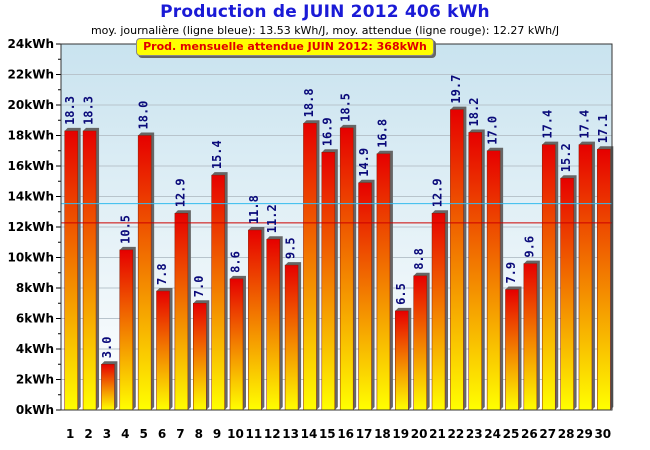 The image size is (650, 450). What do you see at coordinates (35, 380) in the screenshot?
I see `y-tick-label: 2kWh` at bounding box center [35, 380].